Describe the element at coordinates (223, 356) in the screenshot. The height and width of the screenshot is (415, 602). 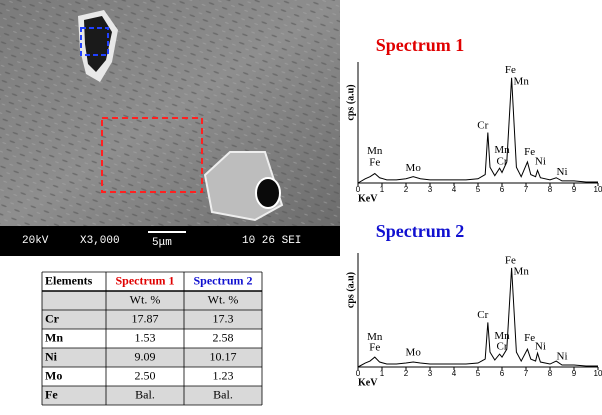
I see `wt-value: 10.17` at that location.